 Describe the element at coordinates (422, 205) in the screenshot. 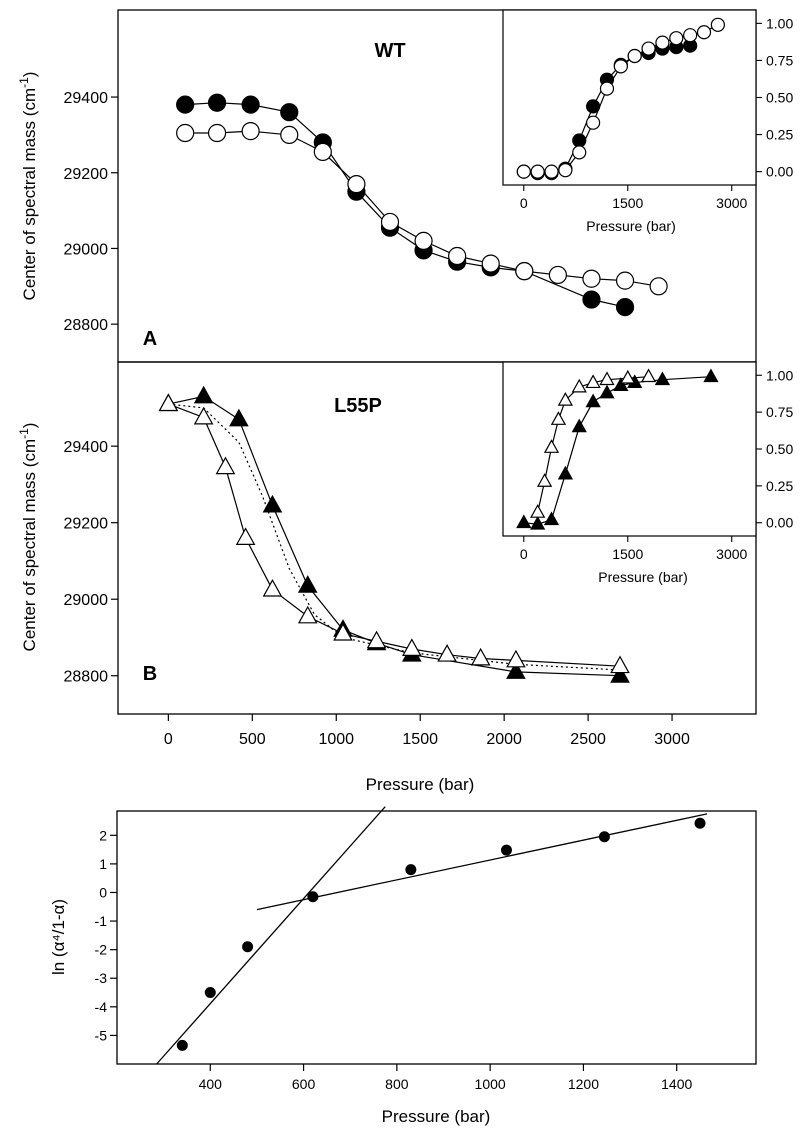

I see `panel-a-series` at that location.